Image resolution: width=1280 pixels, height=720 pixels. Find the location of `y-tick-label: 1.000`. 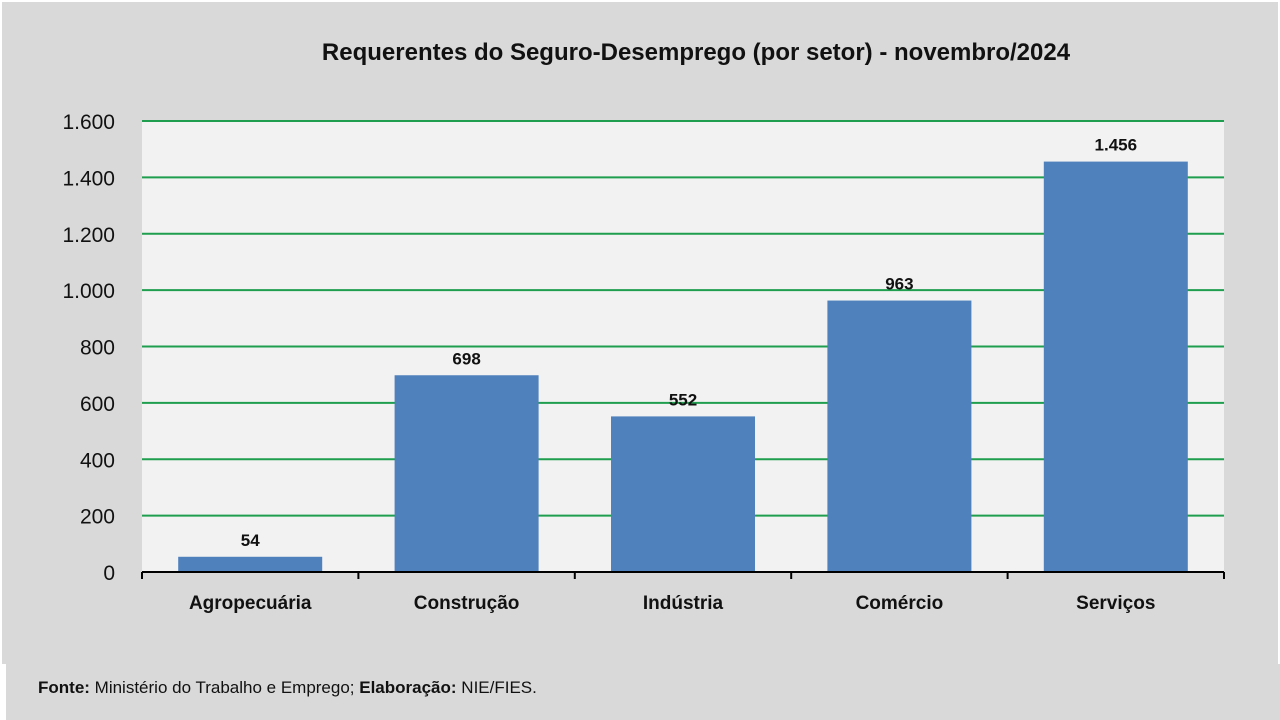

y-tick-label: 1.000 is located at coordinates (88, 291).